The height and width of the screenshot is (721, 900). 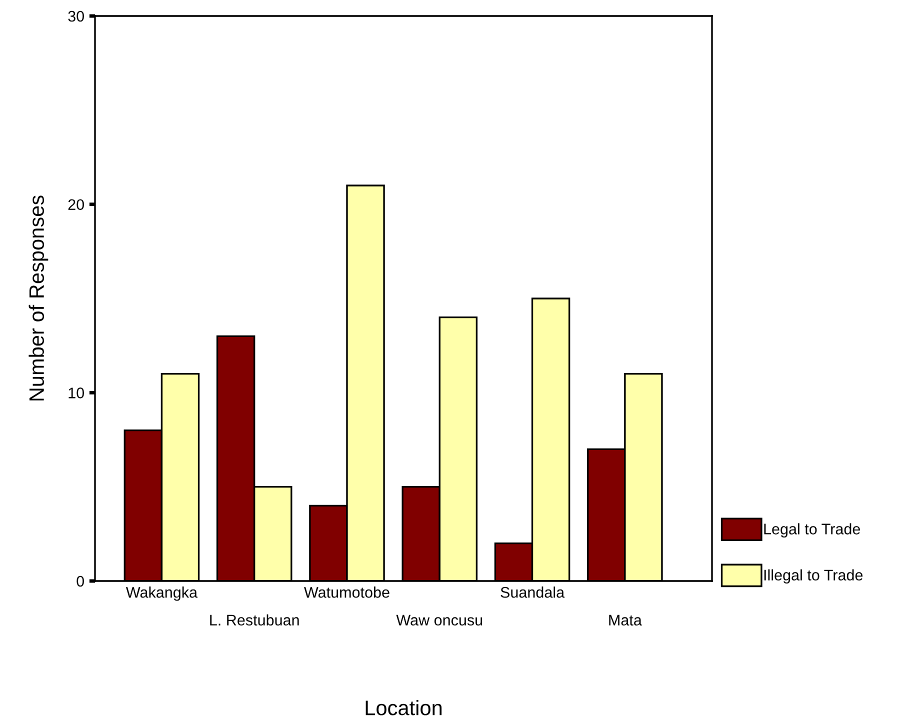 What do you see at coordinates (162, 593) in the screenshot?
I see `x-tick-label: Wakangka` at bounding box center [162, 593].